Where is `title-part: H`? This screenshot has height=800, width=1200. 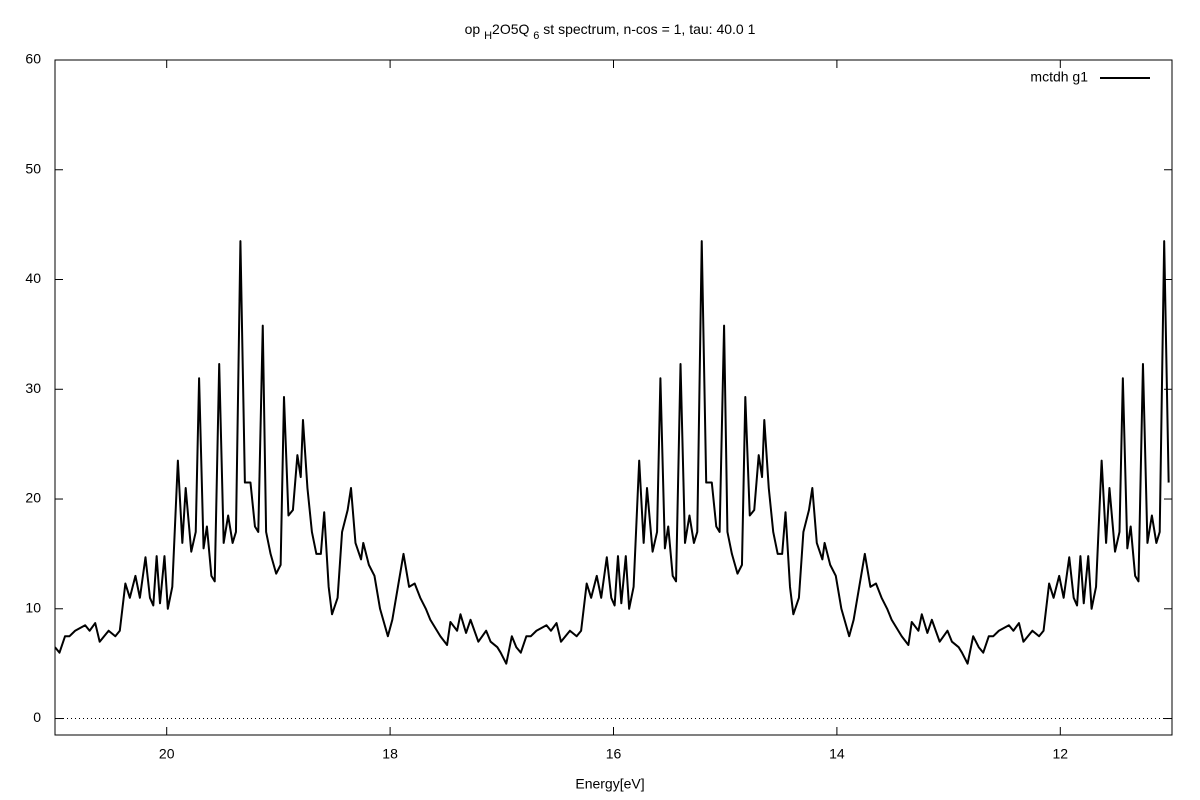
title-part: H is located at coordinates (488, 36).